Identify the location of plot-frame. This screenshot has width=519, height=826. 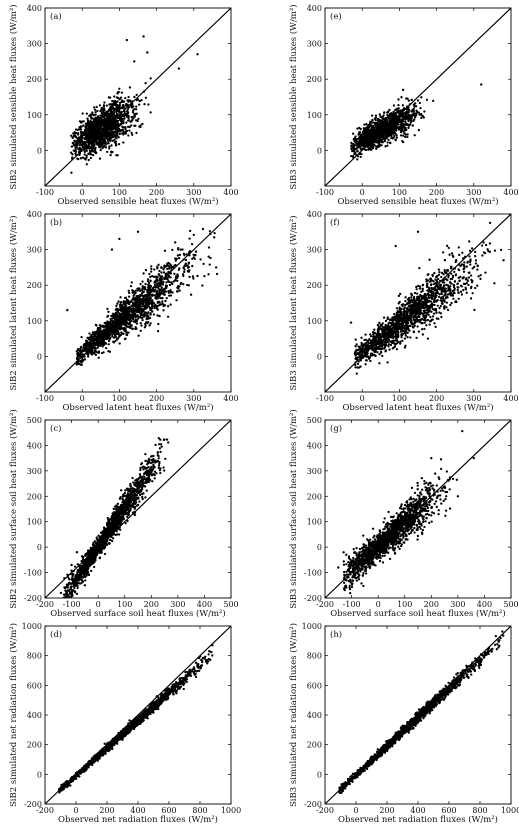
(418, 97).